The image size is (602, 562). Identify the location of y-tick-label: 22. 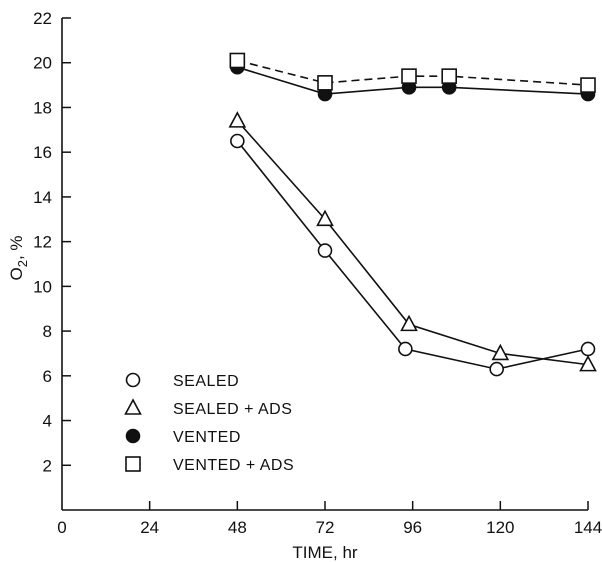
(42, 18).